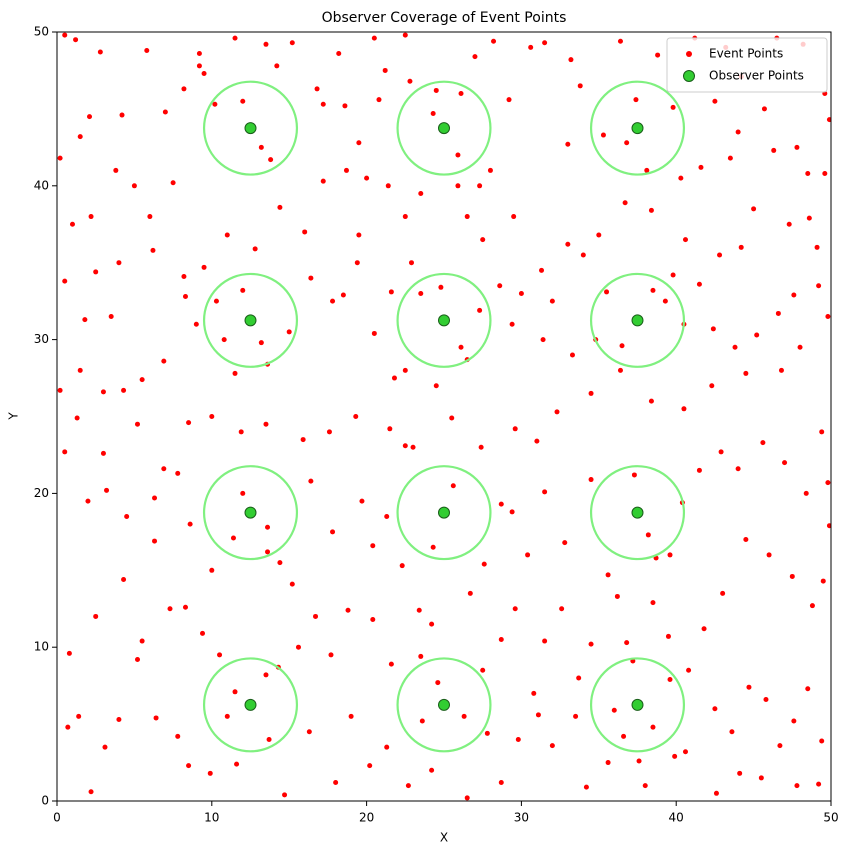 Image resolution: width=850 pixels, height=859 pixels. What do you see at coordinates (41, 493) in the screenshot?
I see `y-tick-label: 20` at bounding box center [41, 493].